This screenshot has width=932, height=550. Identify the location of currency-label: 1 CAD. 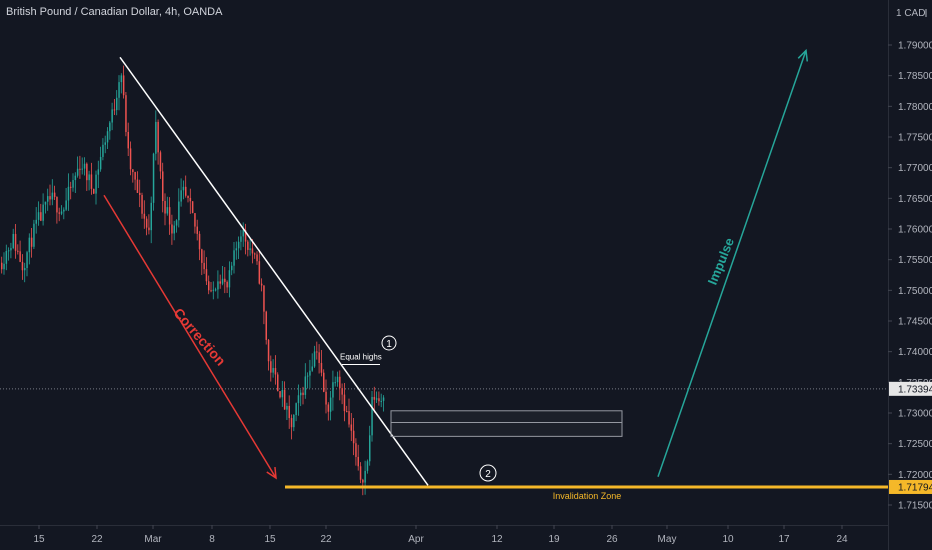
(910, 13).